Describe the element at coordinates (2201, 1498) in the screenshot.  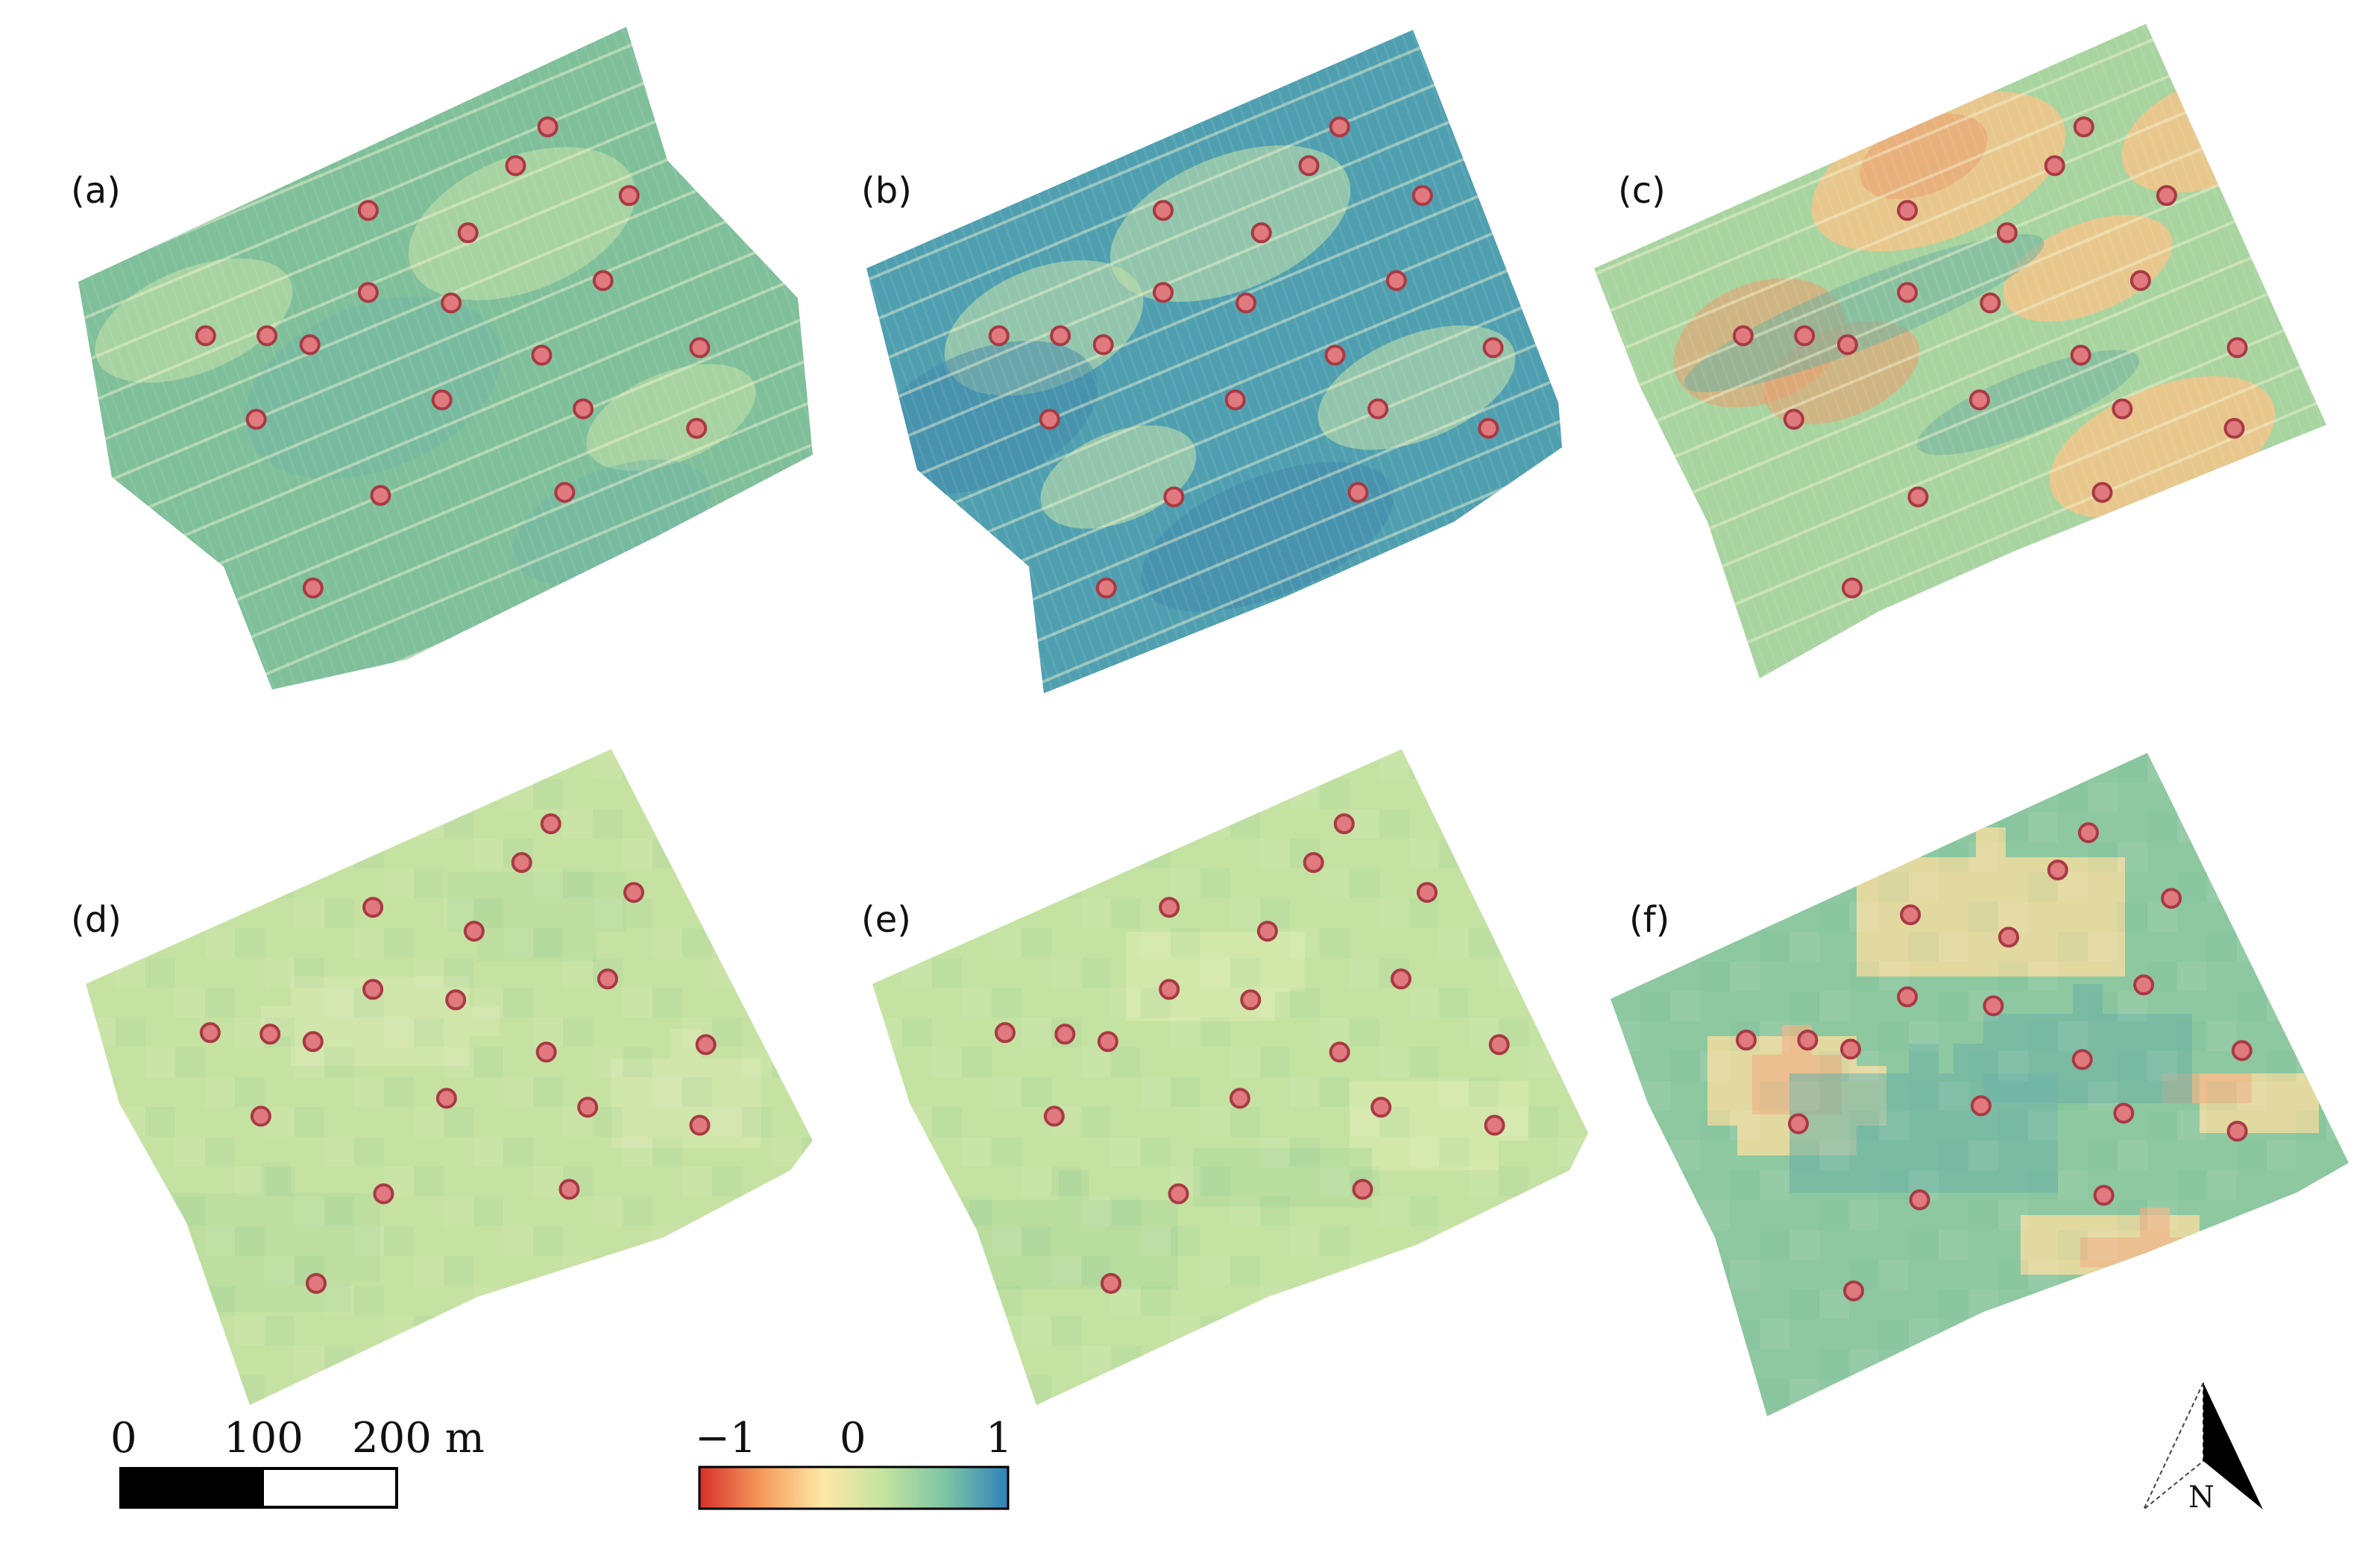
I see `north-arrow-label: N` at that location.